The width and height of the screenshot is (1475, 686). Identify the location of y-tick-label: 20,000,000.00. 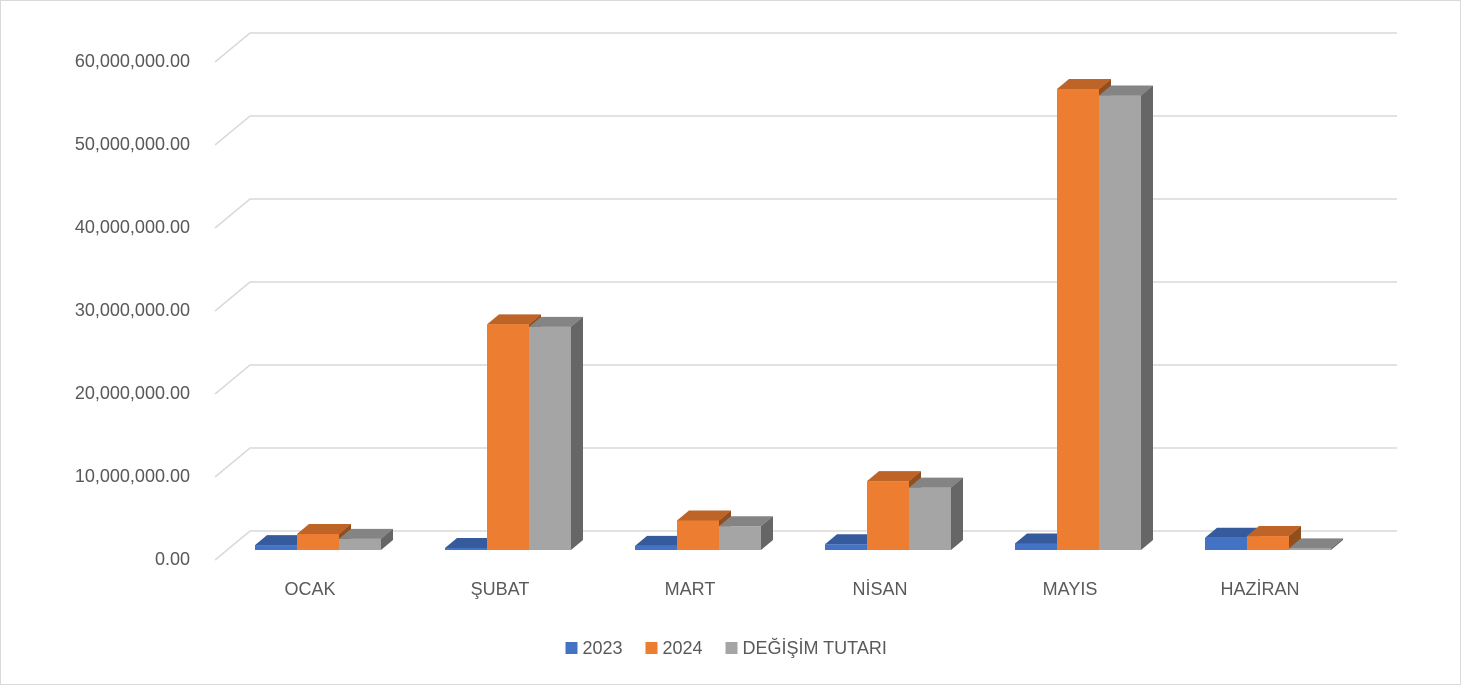
(132, 393).